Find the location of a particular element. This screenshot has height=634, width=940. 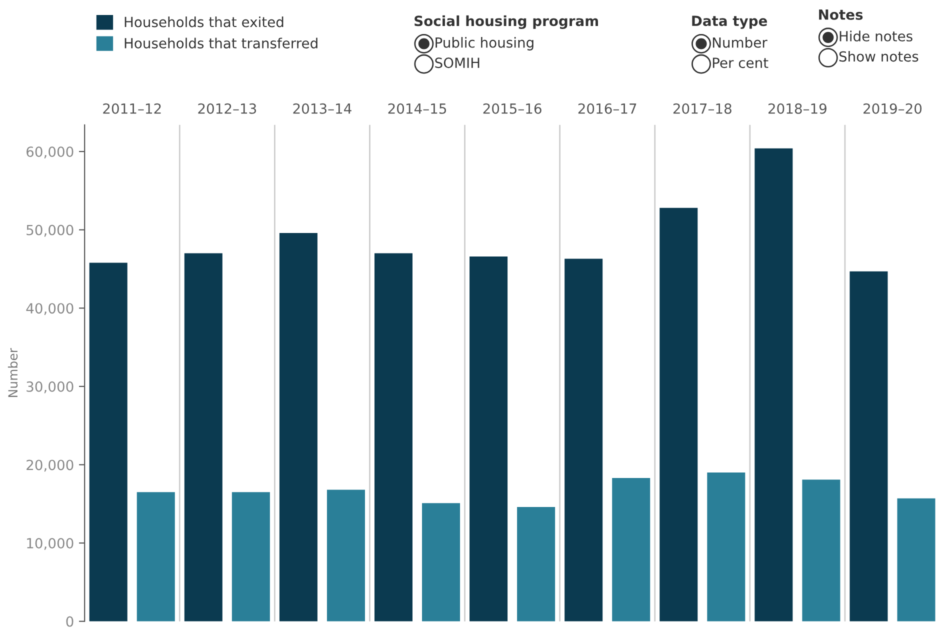

y-tick-label: 60,000 is located at coordinates (50, 152).